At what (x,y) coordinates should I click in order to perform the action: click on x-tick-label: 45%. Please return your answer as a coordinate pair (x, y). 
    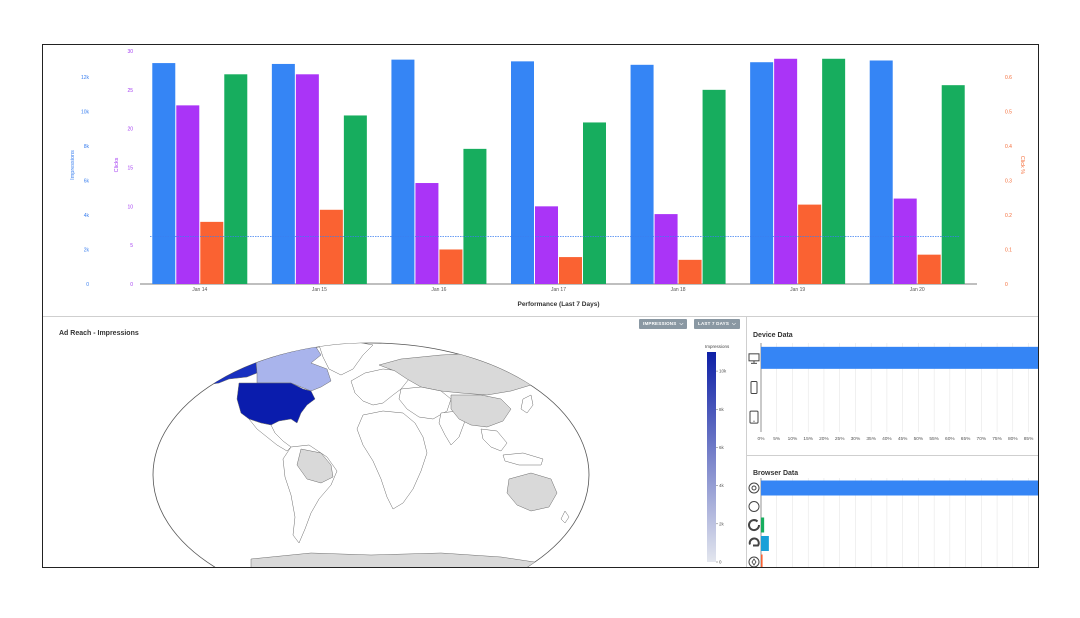
    Looking at the image, I should click on (903, 439).